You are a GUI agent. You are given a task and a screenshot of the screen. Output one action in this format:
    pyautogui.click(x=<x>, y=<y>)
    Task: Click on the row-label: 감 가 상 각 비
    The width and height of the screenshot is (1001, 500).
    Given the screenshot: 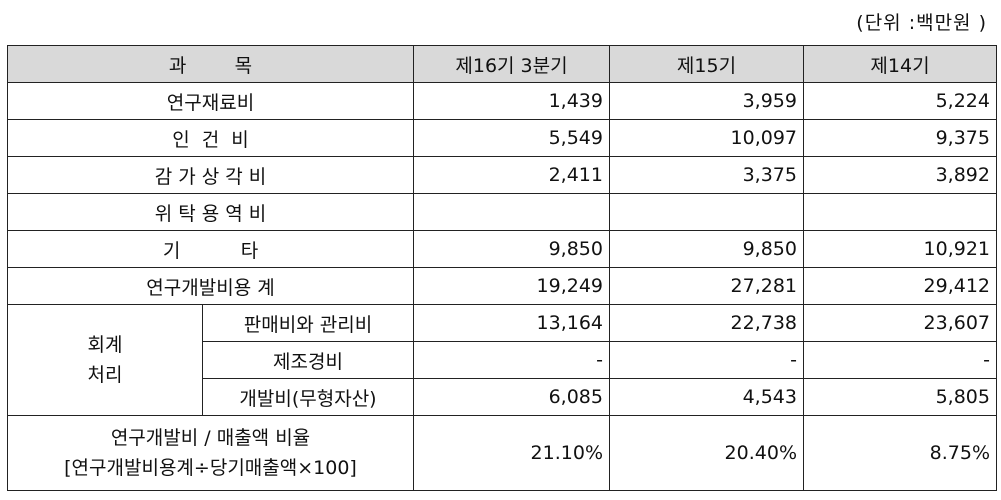 What is the action you would take?
    pyautogui.click(x=210, y=175)
    